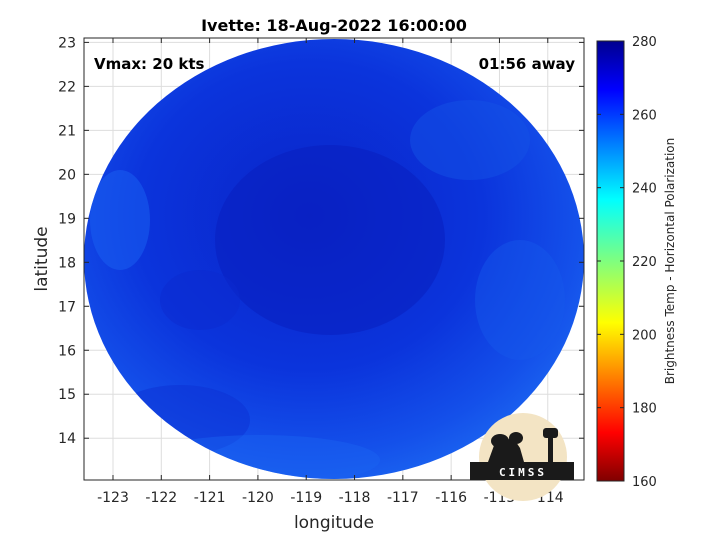  Describe the element at coordinates (527, 64) in the screenshot. I see `time-away-annotation: 01:56 away` at that location.